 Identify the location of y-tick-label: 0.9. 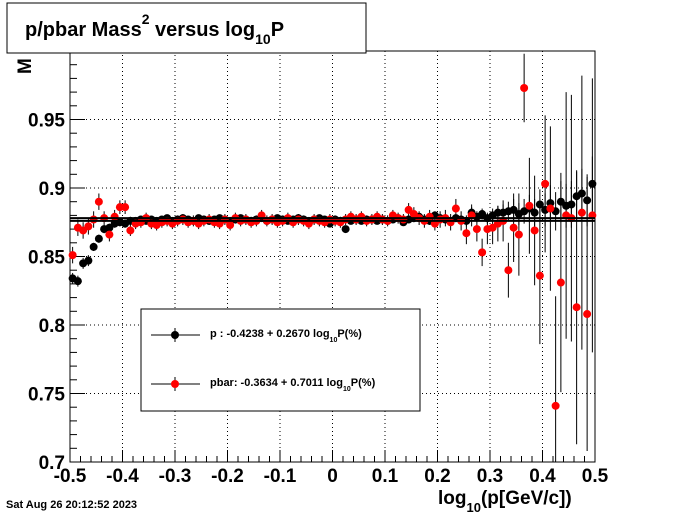
(52, 189).